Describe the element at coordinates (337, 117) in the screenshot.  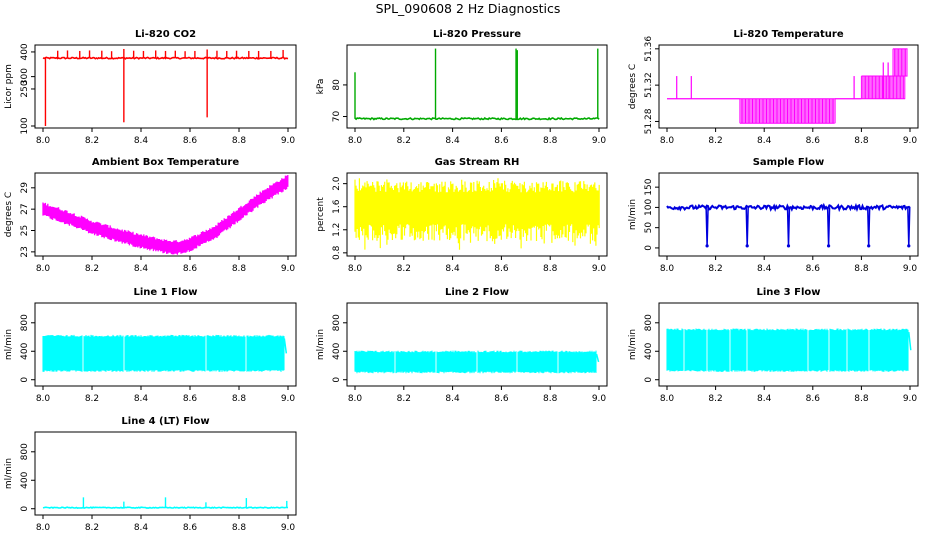
I see `y-tick-label: 70` at that location.